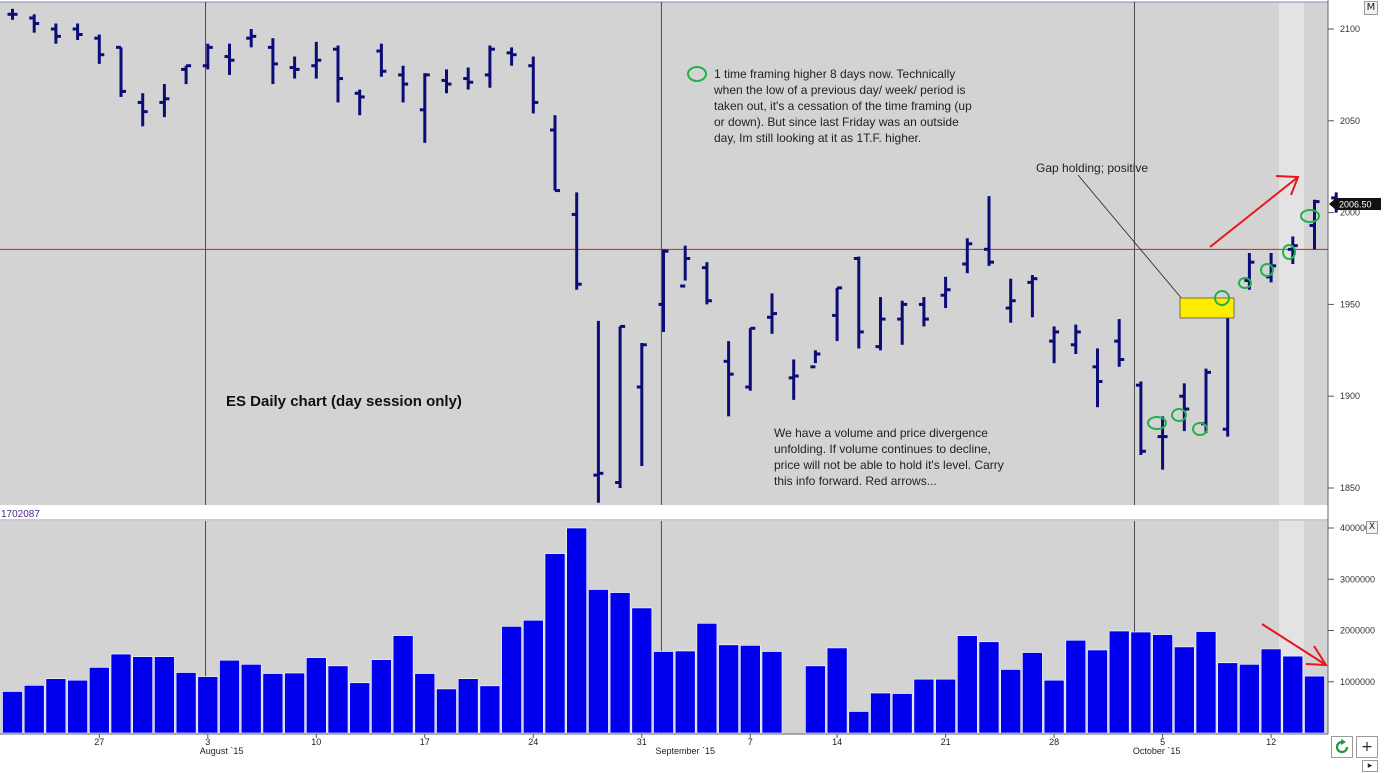  I want to click on refresh-icon, so click(1342, 746).